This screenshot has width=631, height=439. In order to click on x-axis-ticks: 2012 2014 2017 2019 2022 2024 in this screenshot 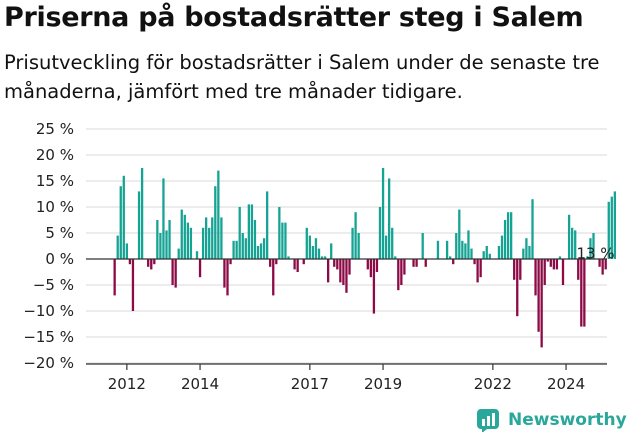, I will do `click(346, 378)`.